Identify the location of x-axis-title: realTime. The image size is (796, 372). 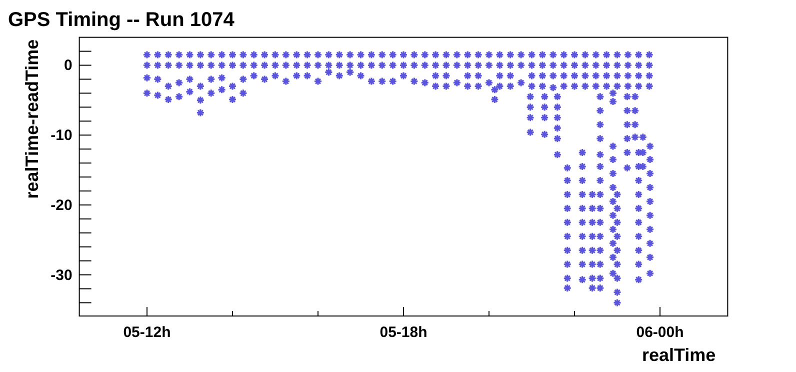
(679, 355).